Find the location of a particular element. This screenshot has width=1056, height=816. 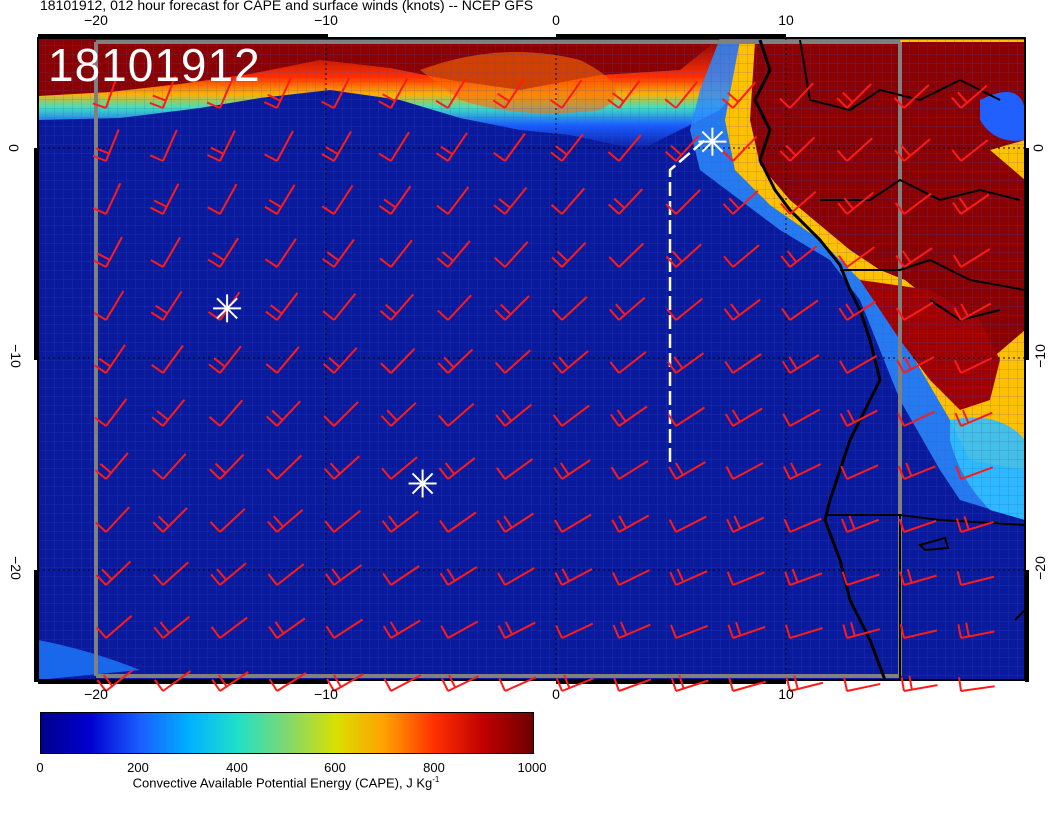

colorbar-tick-1000: 1000 is located at coordinates (532, 767).